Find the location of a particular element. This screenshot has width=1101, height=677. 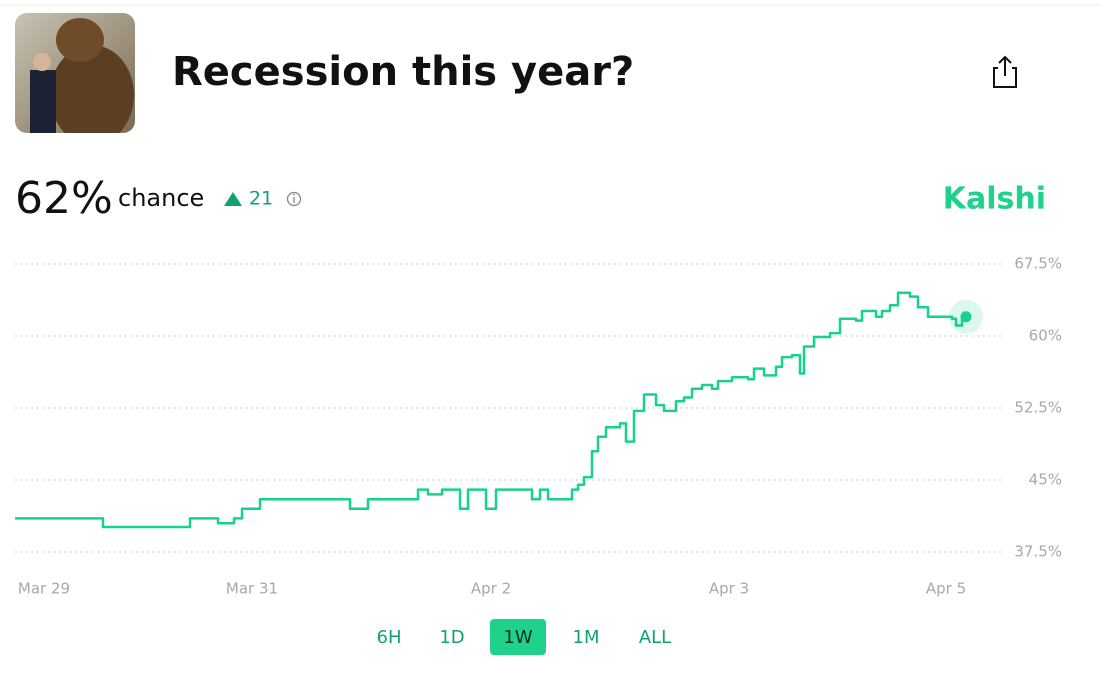

probability-label: chance is located at coordinates (161, 198).